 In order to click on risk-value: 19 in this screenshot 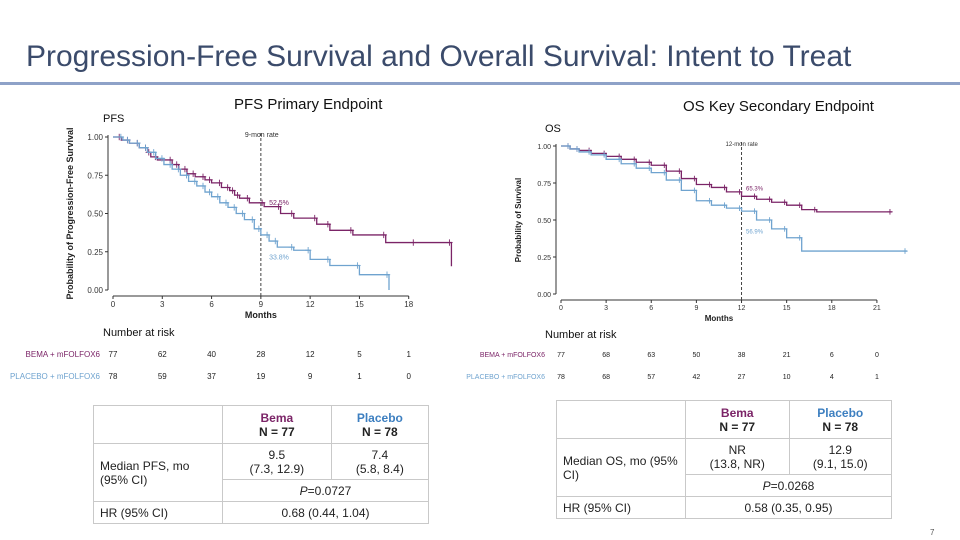, I will do `click(260, 376)`.